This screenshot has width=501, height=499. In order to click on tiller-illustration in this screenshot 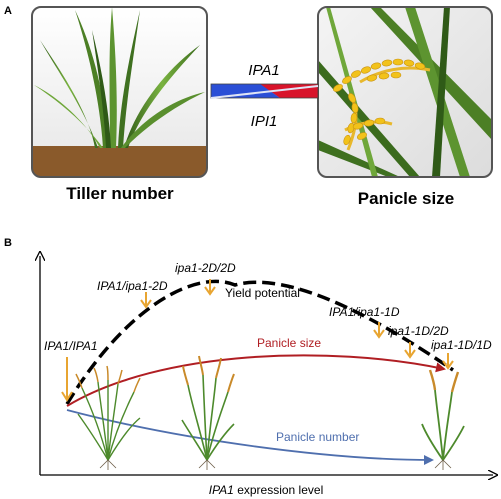, I will do `click(119, 92)`.